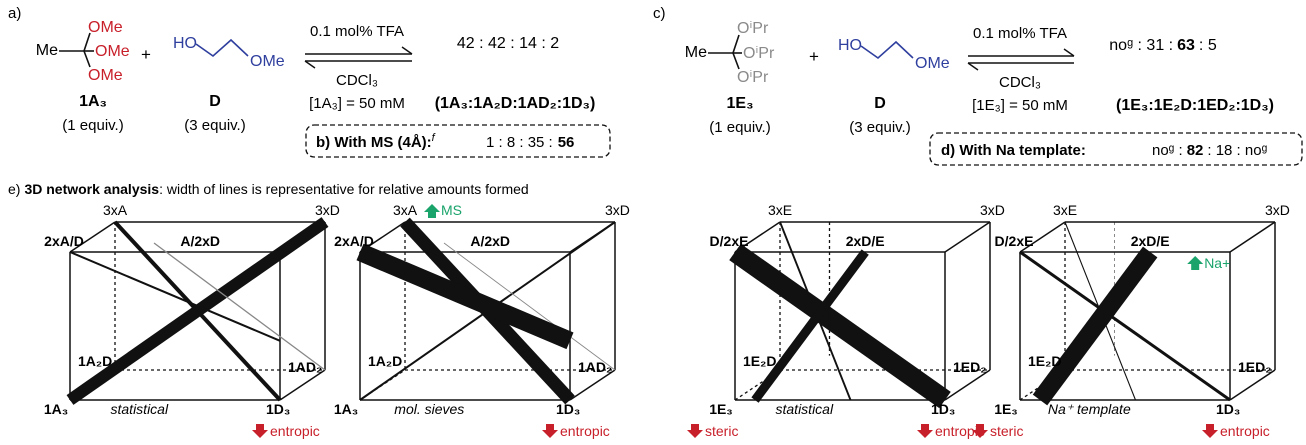  I want to click on condition-catalyst: 0.1 mol% TFA, so click(357, 31).